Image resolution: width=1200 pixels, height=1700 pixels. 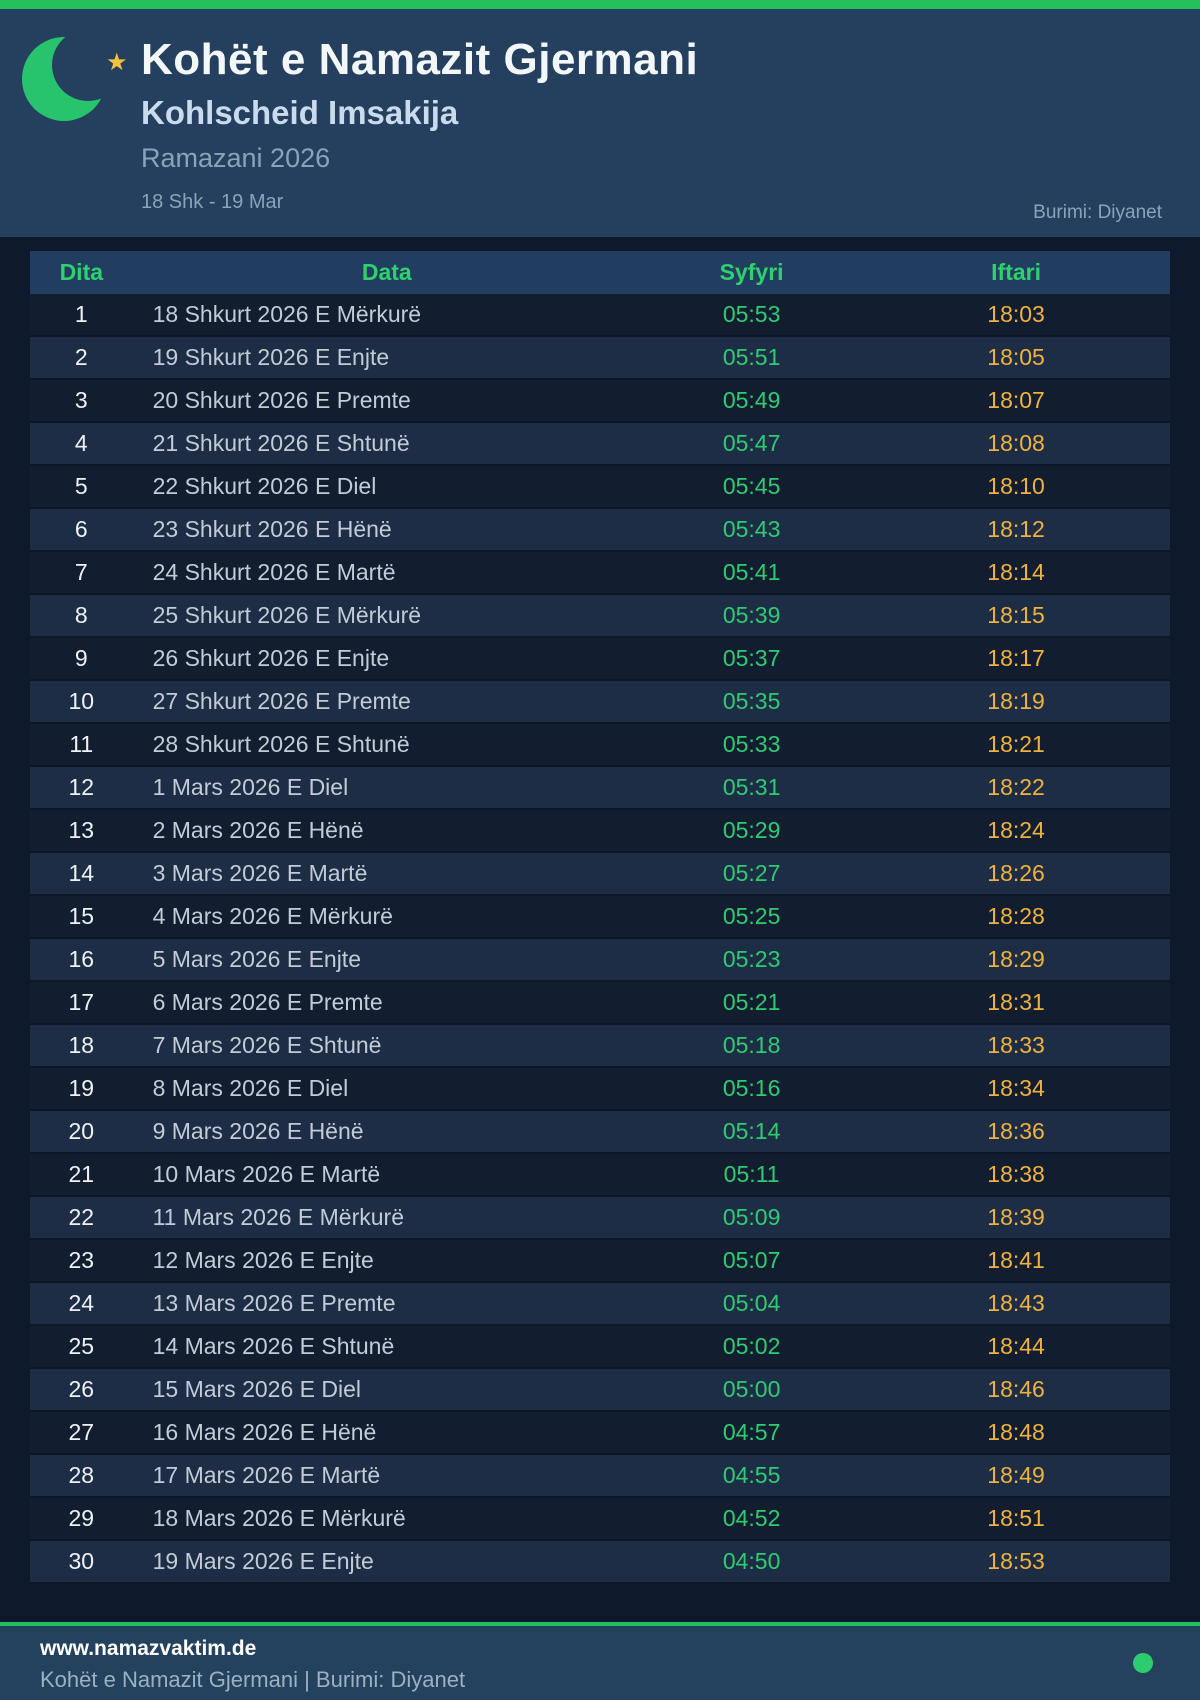 What do you see at coordinates (751, 1346) in the screenshot?
I see `syfyri-cell: 05:02` at bounding box center [751, 1346].